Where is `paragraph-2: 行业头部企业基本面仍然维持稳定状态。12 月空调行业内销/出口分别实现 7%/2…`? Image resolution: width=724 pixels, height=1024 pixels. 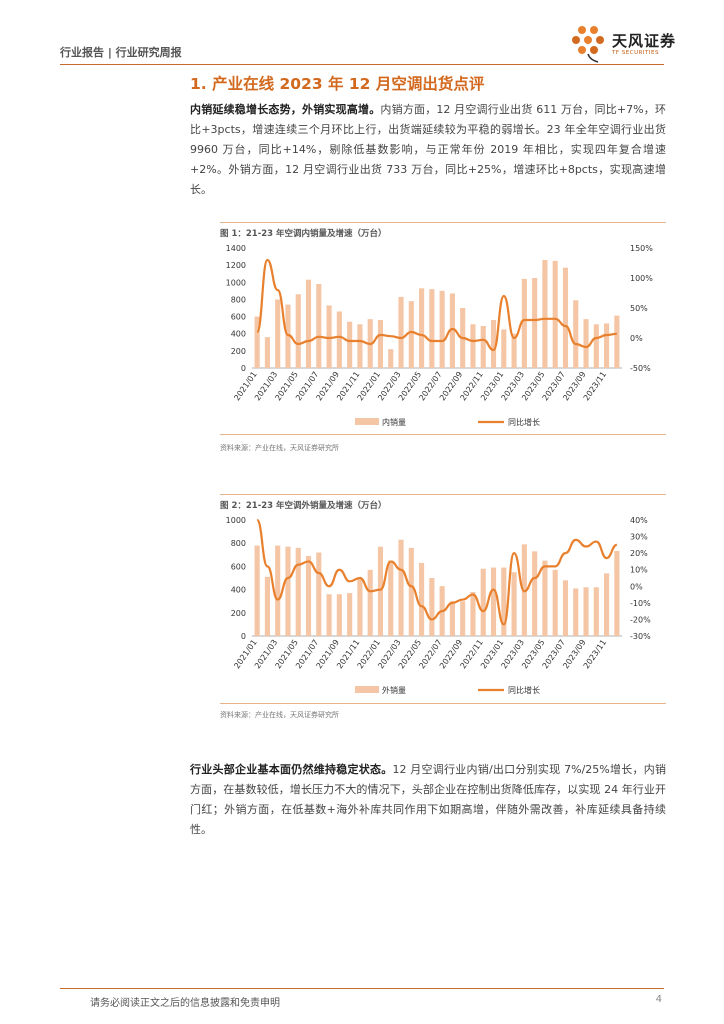 paragraph-2: 行业头部企业基本面仍然维持稳定状态。12 月空调行业内销/出口分别实现 7%/2… is located at coordinates (428, 800).